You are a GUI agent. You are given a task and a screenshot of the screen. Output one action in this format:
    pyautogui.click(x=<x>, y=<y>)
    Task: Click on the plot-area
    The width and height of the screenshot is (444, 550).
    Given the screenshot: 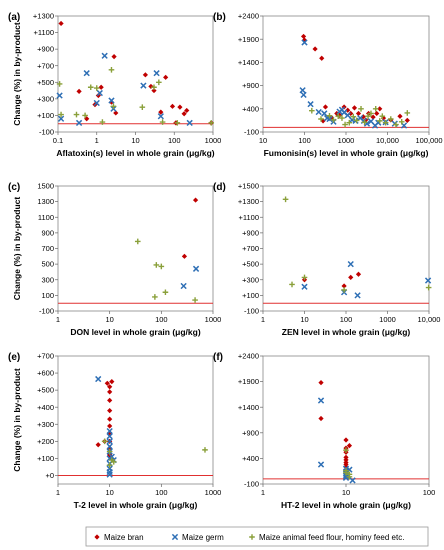 What is the action you would take?
    pyautogui.click(x=135, y=420)
    